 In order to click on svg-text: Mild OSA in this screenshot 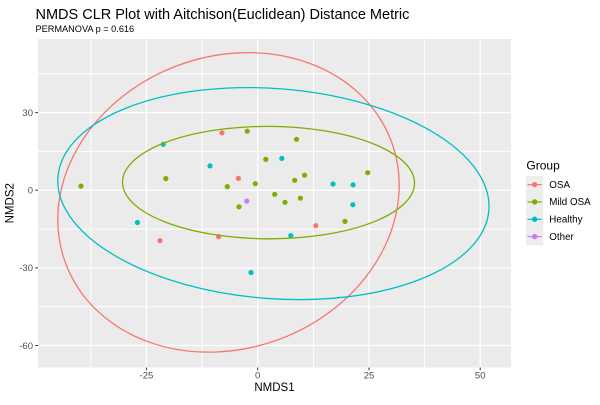, I will do `click(570, 202)`.